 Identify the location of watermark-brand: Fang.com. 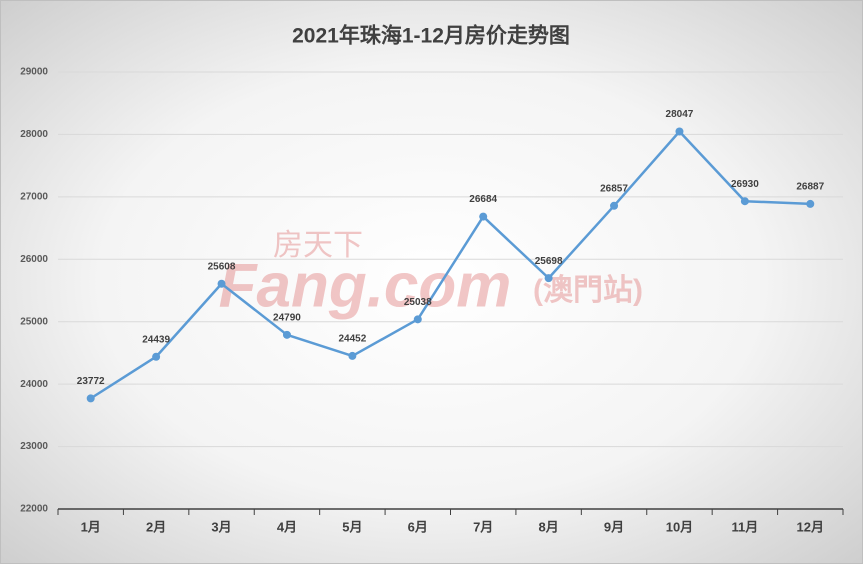
(365, 285).